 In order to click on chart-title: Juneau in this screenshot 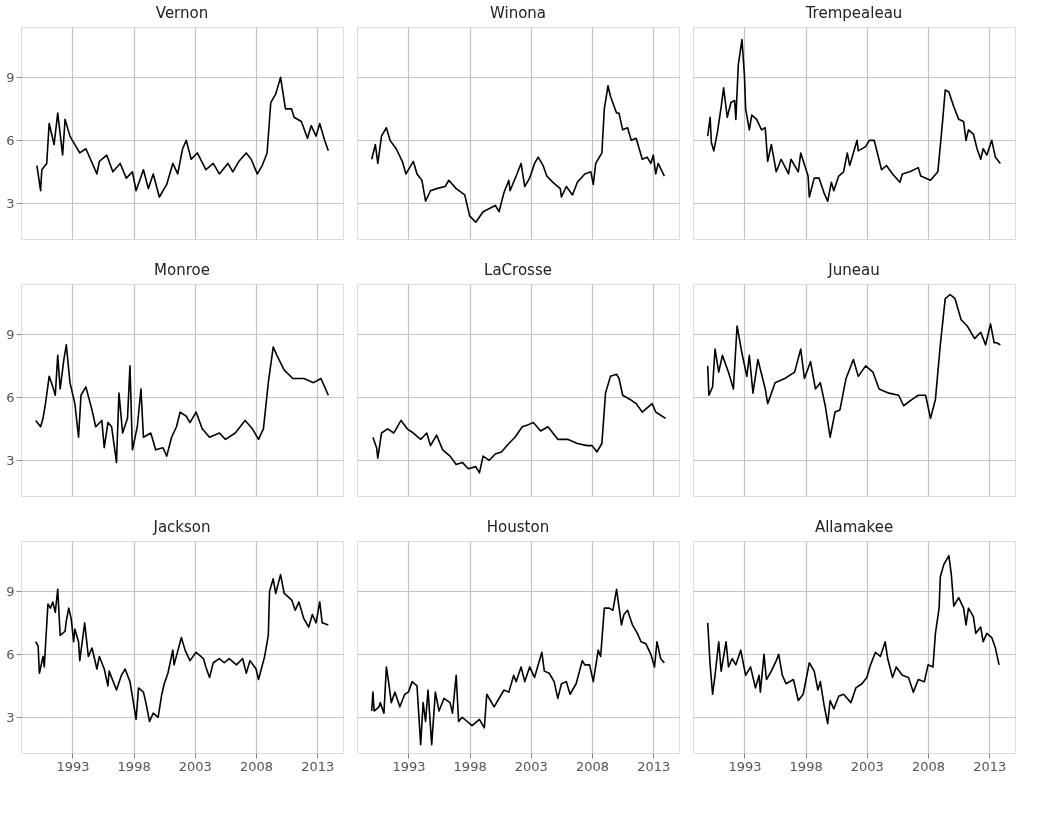, I will do `click(853, 270)`.